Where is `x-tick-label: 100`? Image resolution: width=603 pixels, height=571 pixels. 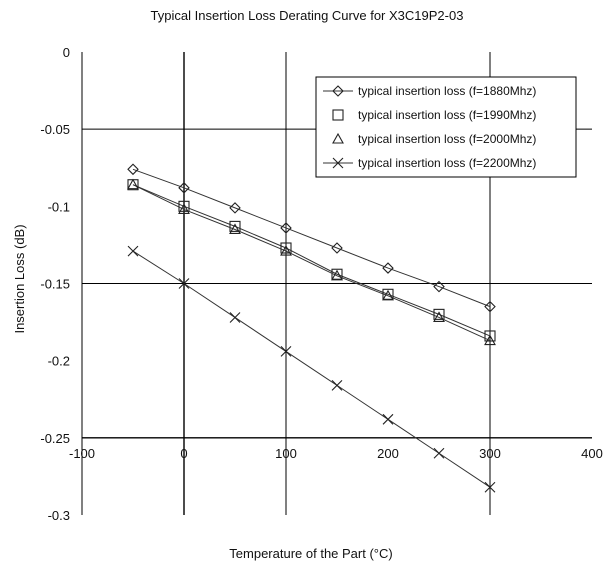 x-tick-label: 100 is located at coordinates (286, 453).